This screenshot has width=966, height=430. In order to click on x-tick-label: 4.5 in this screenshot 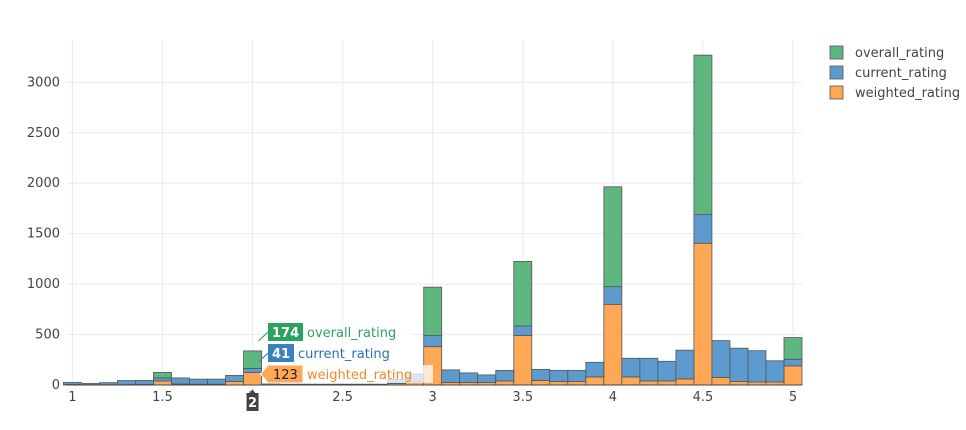, I will do `click(703, 397)`.